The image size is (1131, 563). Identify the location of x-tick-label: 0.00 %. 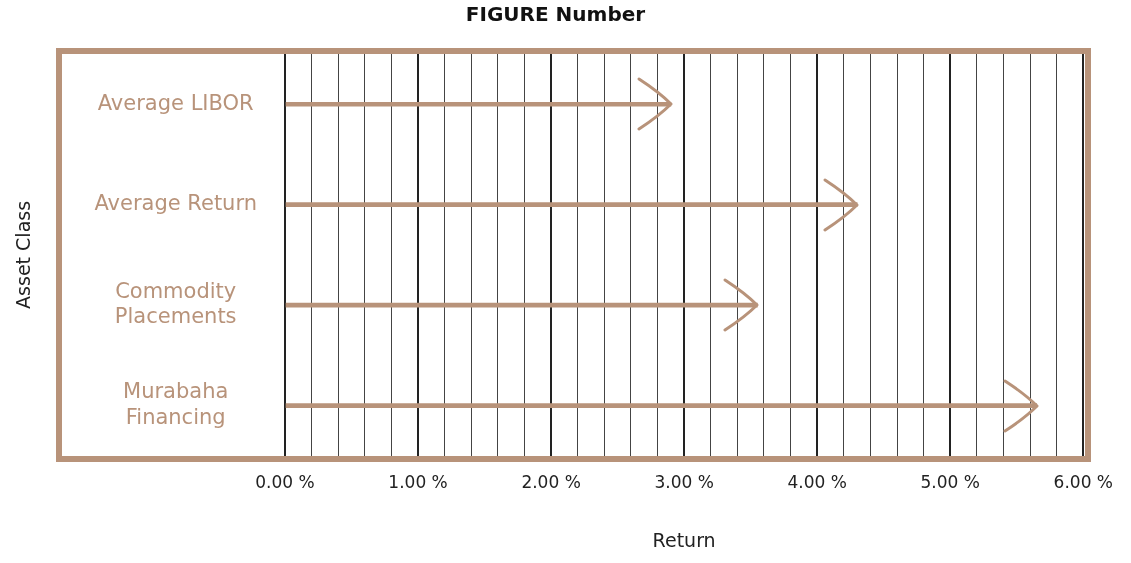
(285, 482).